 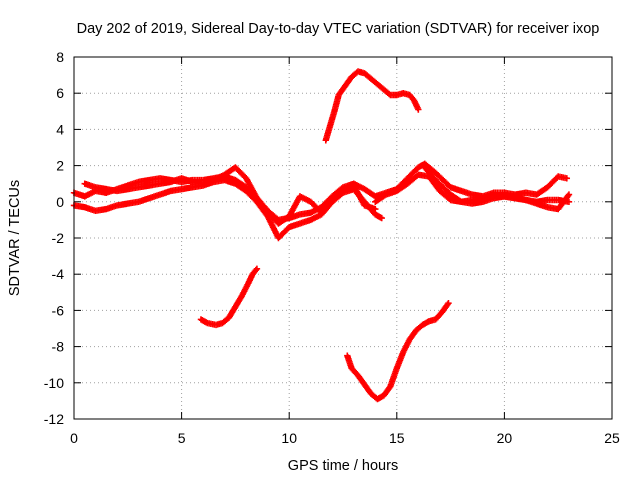 I want to click on x-tick-label: 15, so click(x=397, y=438).